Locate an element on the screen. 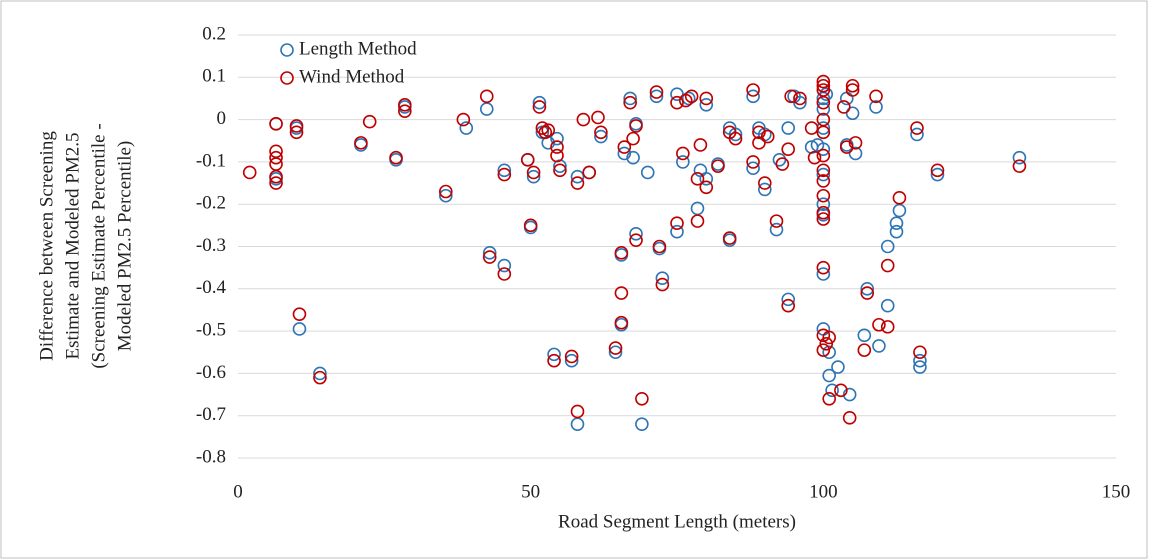  legend-label: Length Method is located at coordinates (358, 48).